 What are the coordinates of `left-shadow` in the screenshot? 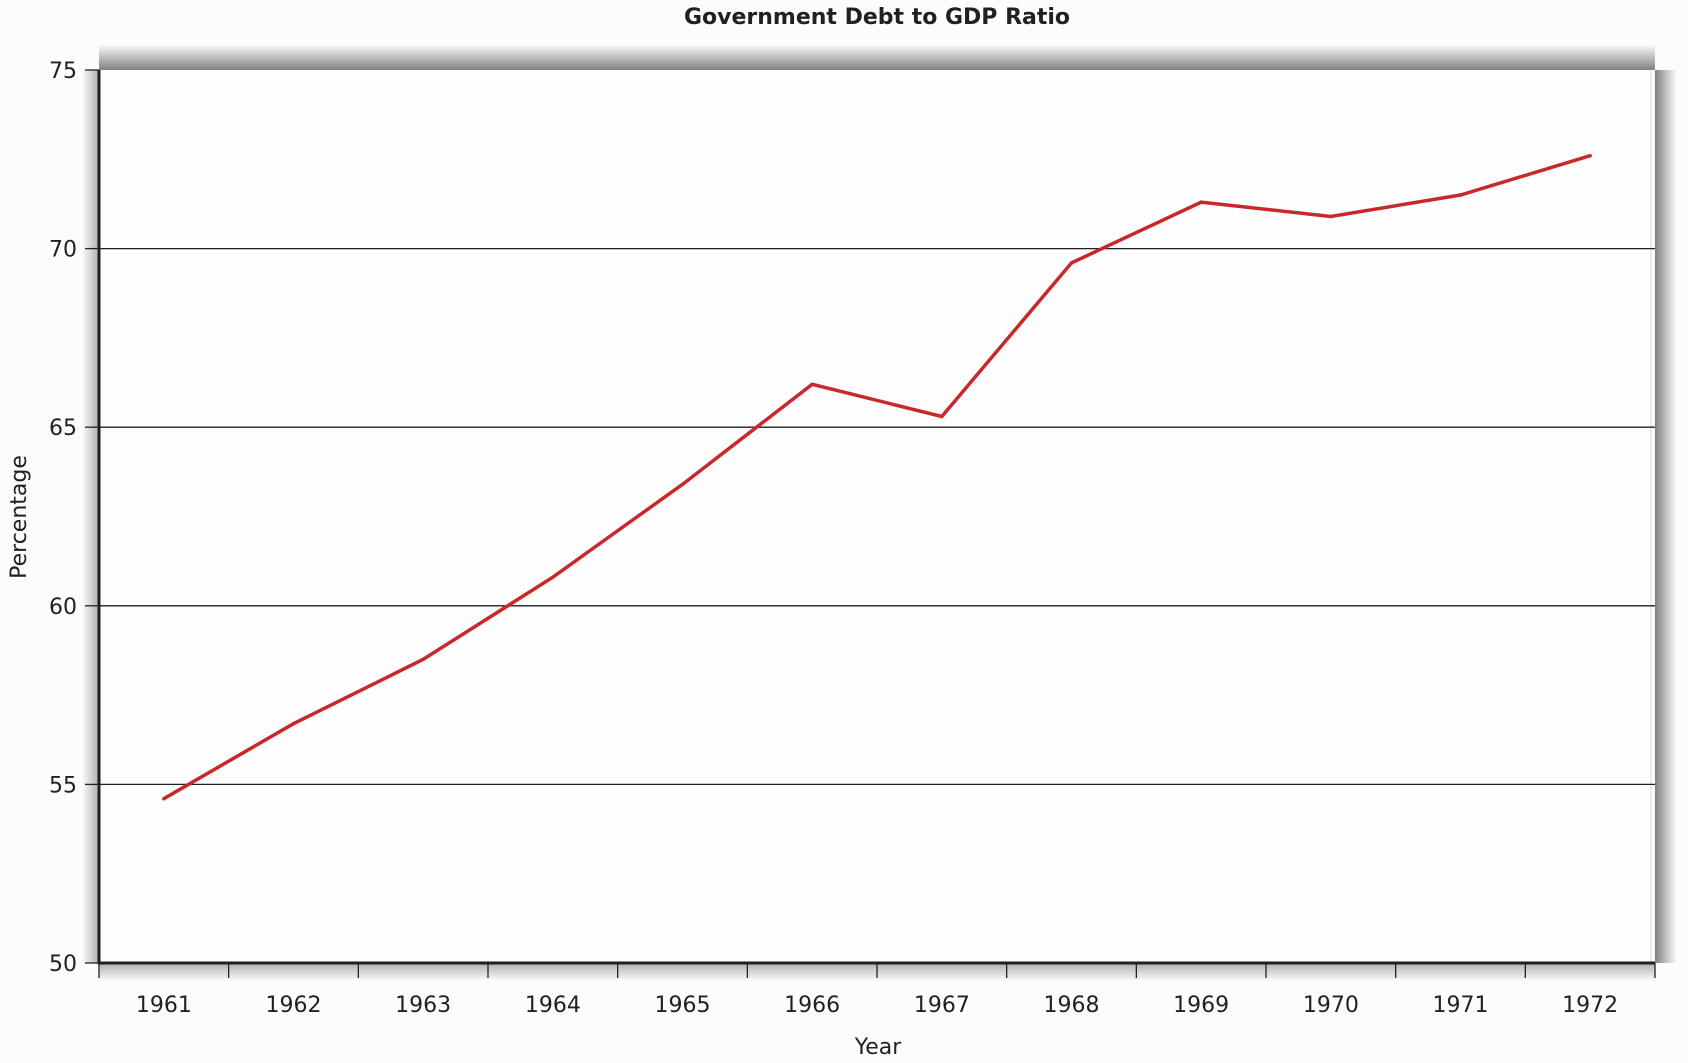 It's located at (90, 516).